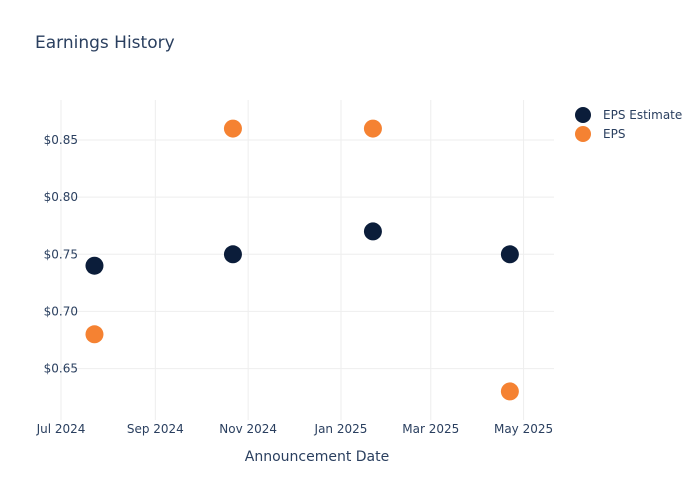 Image resolution: width=700 pixels, height=500 pixels. Describe the element at coordinates (105, 43) in the screenshot. I see `chart-title: Earnings History` at that location.